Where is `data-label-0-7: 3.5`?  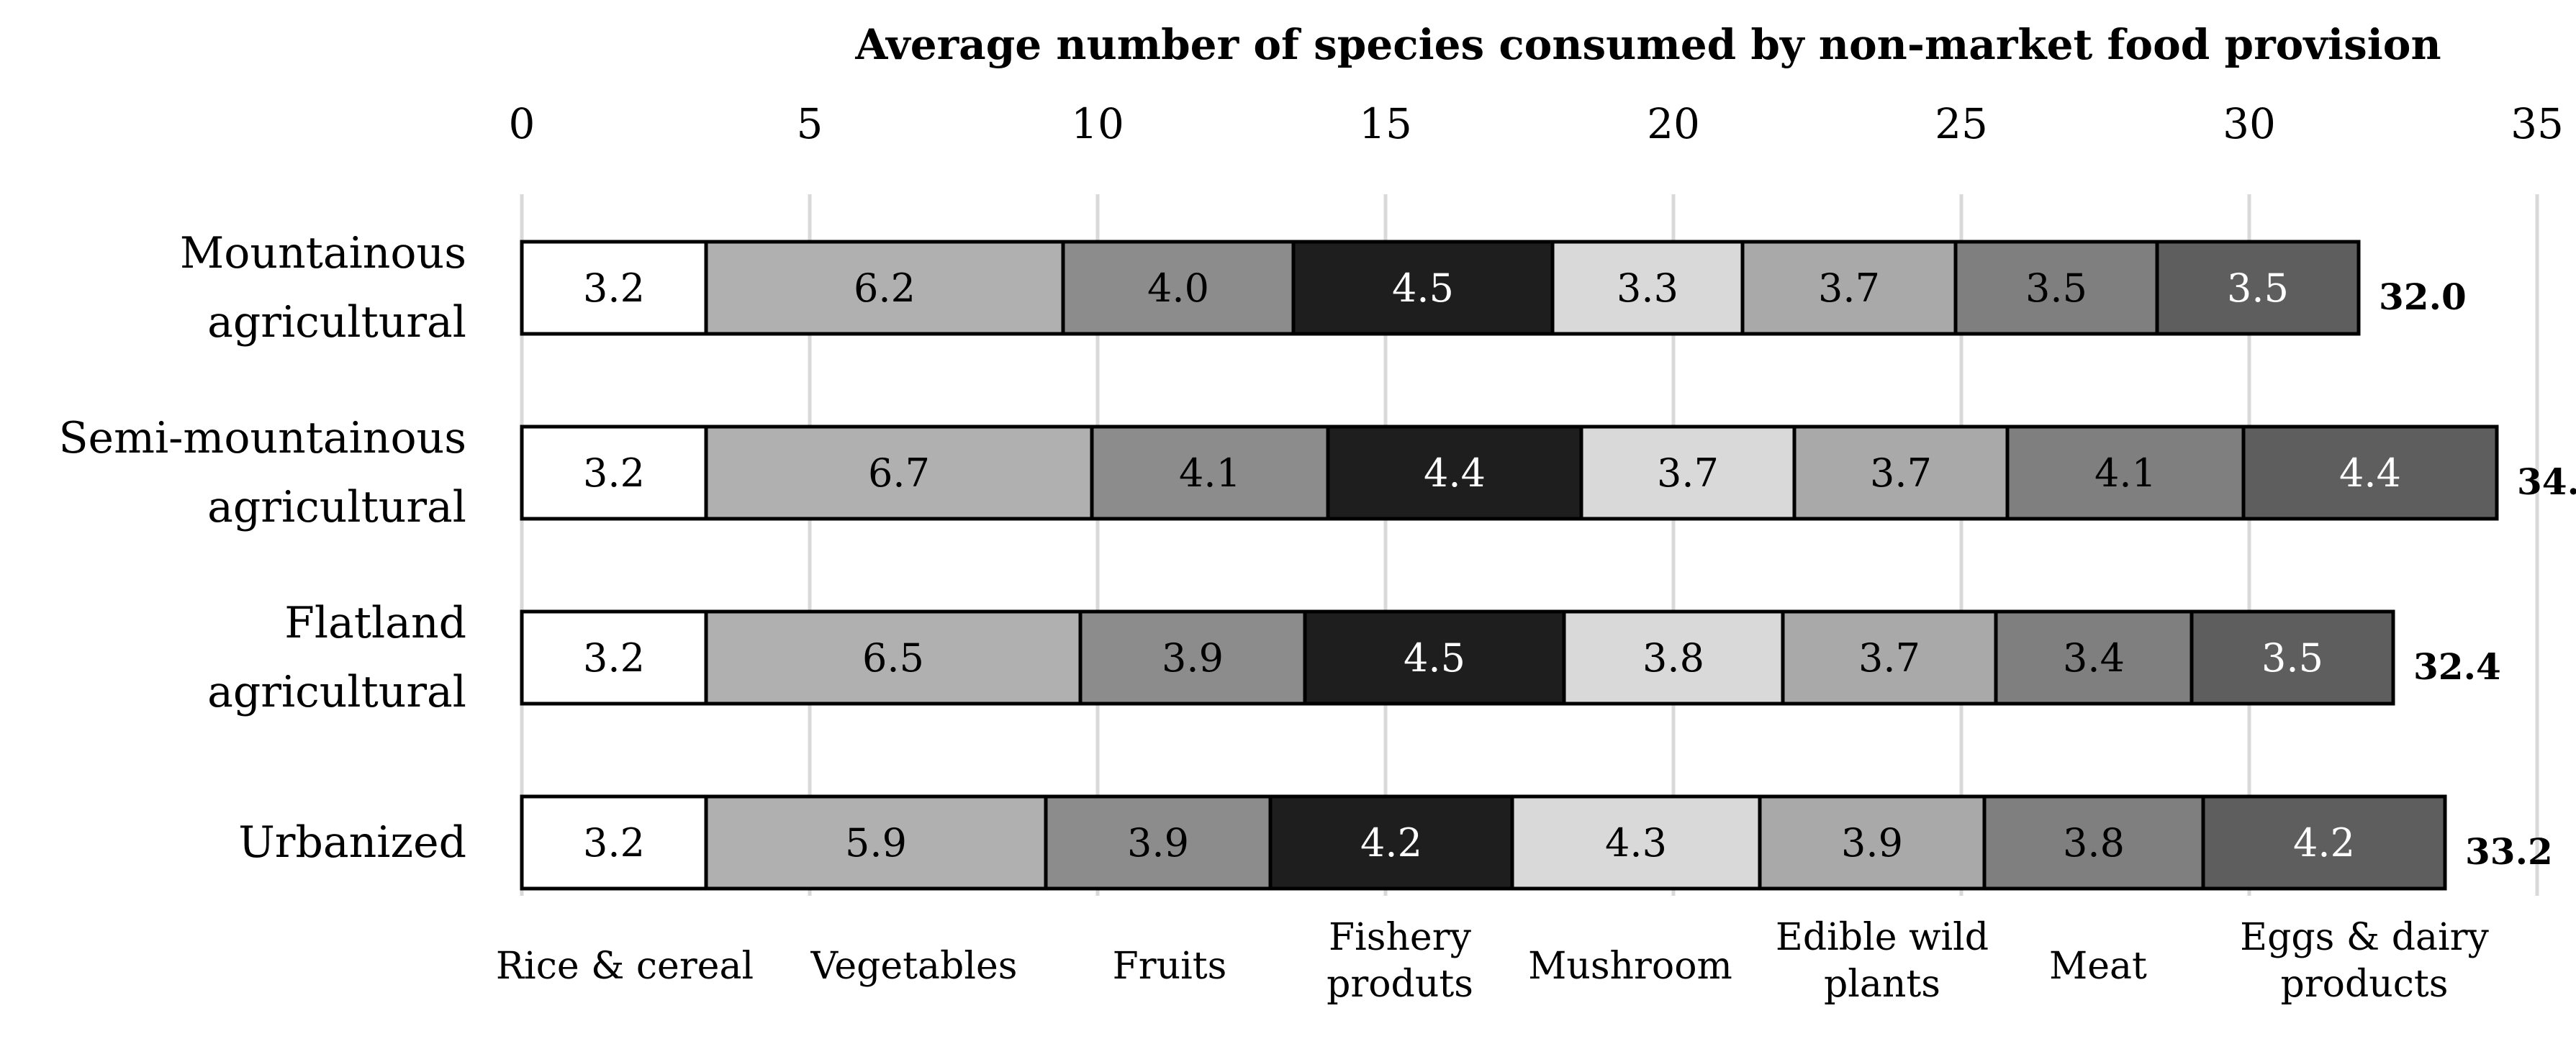
data-label-0-7: 3.5 is located at coordinates (2258, 288).